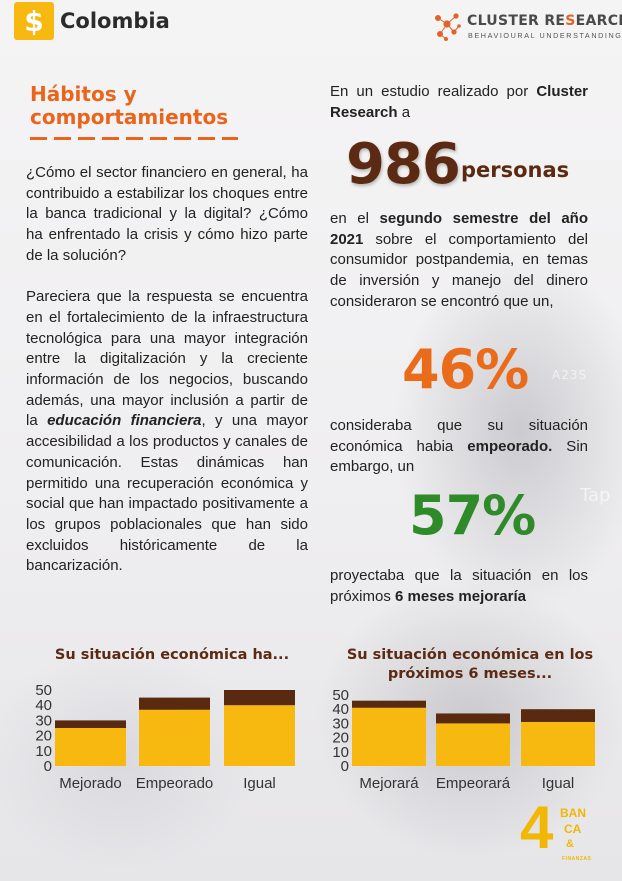 The height and width of the screenshot is (881, 622). I want to click on footer-number: 4, so click(537, 827).